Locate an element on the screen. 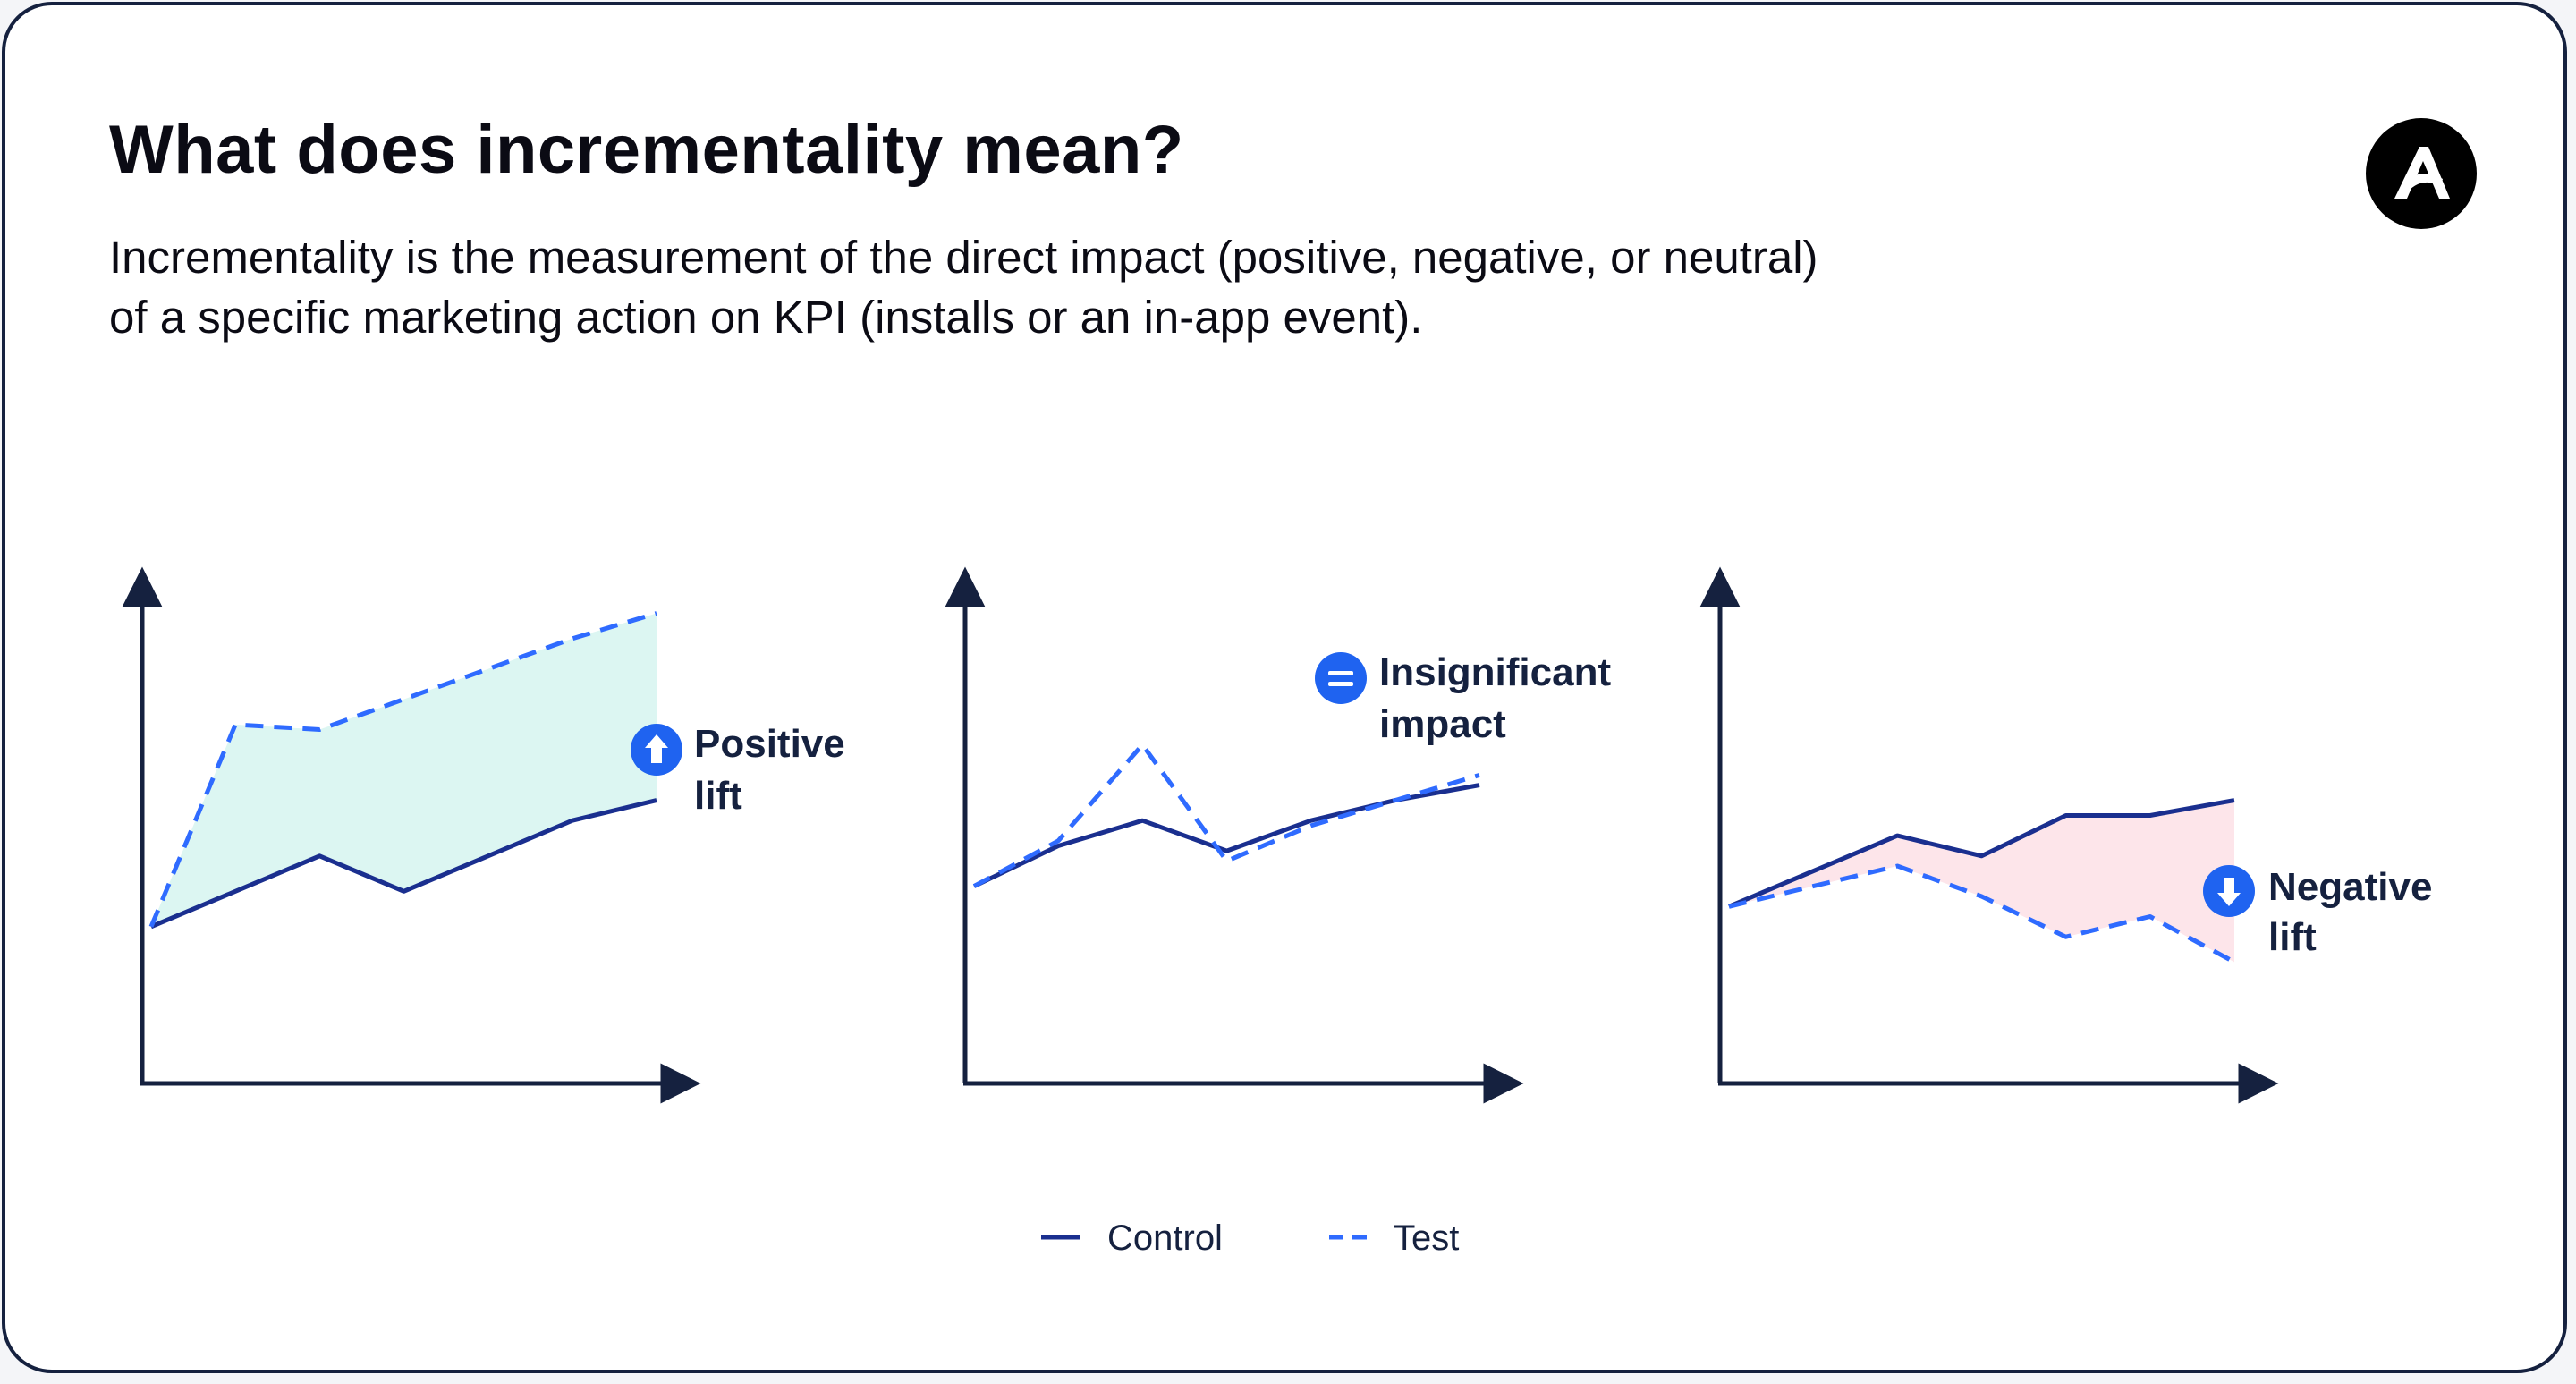  legend-test-label: Test is located at coordinates (1426, 1238).